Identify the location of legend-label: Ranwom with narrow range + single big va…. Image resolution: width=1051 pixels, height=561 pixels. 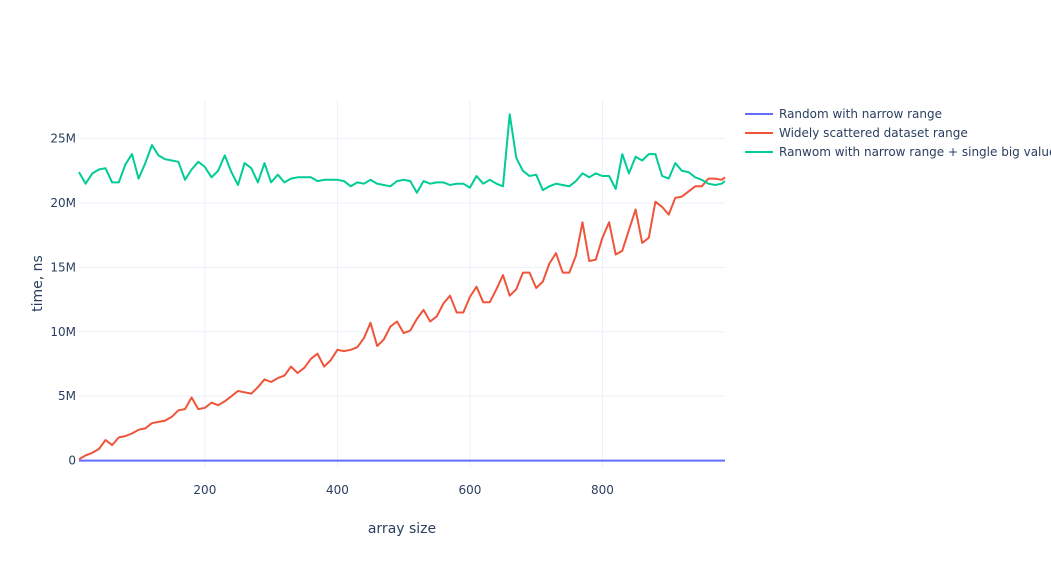
(915, 152).